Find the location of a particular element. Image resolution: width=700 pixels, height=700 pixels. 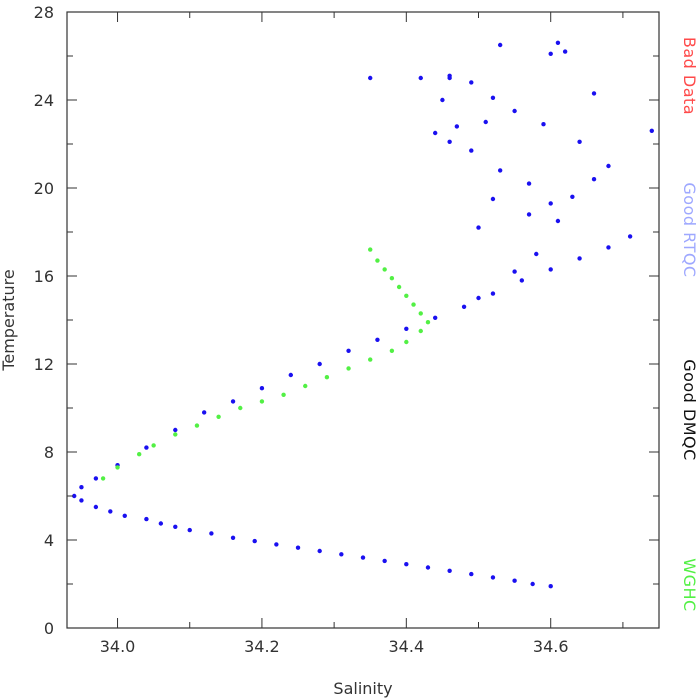

y-tick-label: 20 is located at coordinates (44, 188).